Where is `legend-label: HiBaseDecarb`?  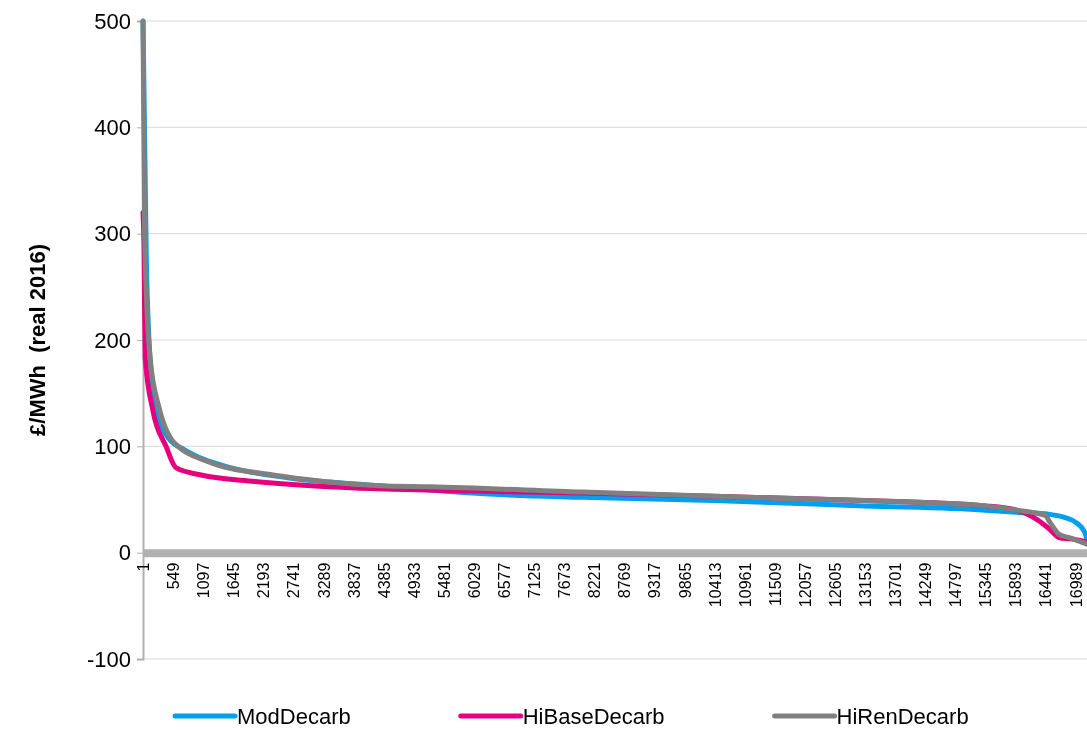
legend-label: HiBaseDecarb is located at coordinates (593, 716).